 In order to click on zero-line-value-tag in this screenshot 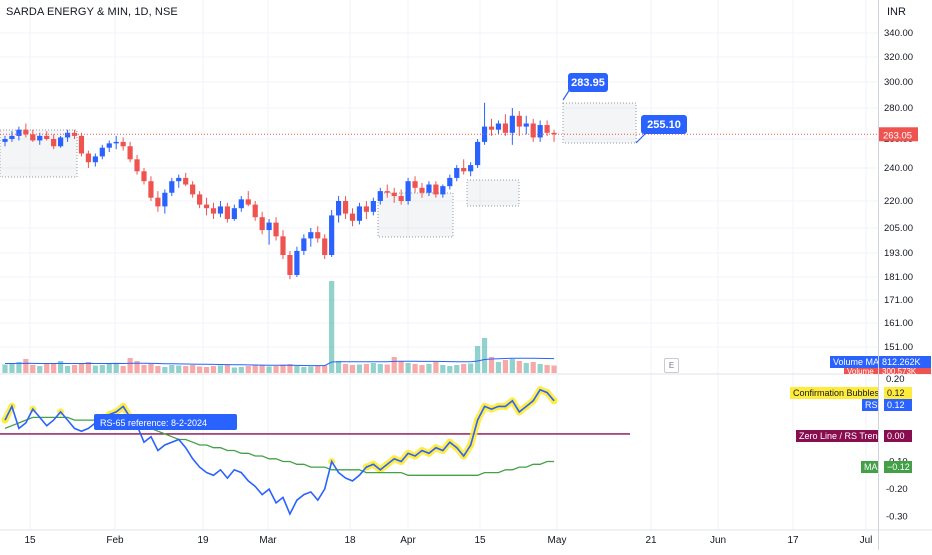, I will do `click(898, 436)`.